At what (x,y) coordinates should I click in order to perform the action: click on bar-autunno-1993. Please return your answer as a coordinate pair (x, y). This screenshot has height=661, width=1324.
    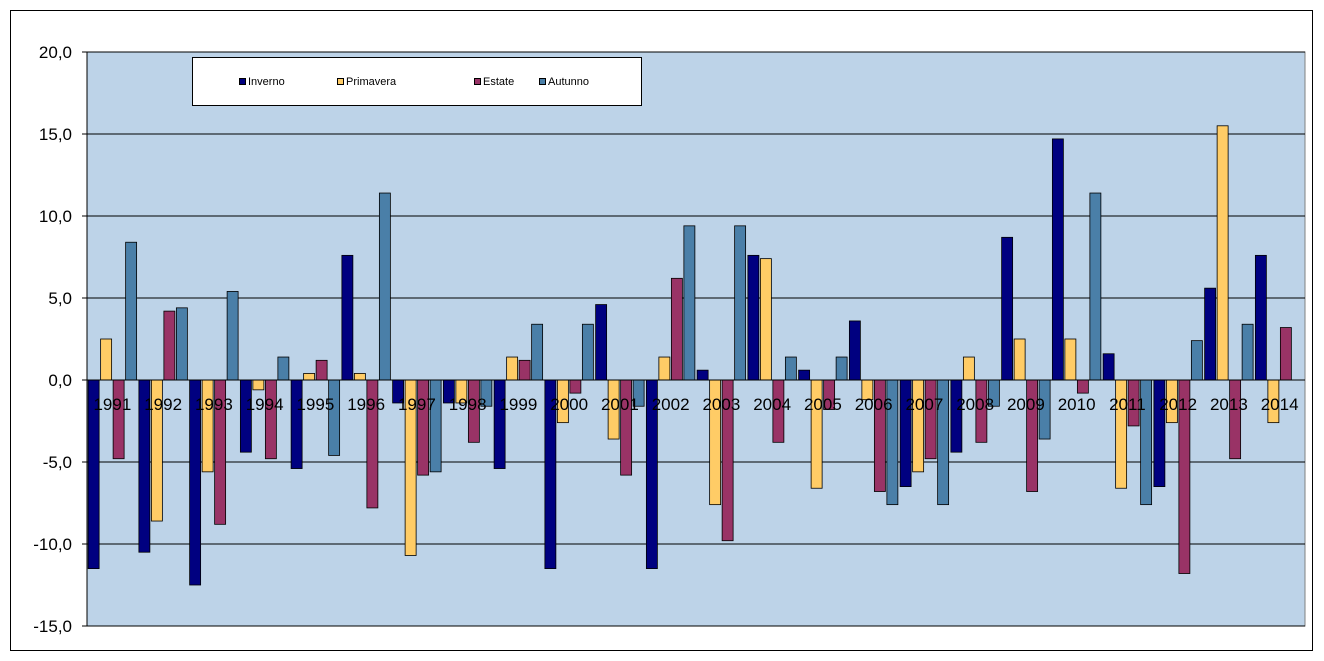
    Looking at the image, I should click on (232, 336).